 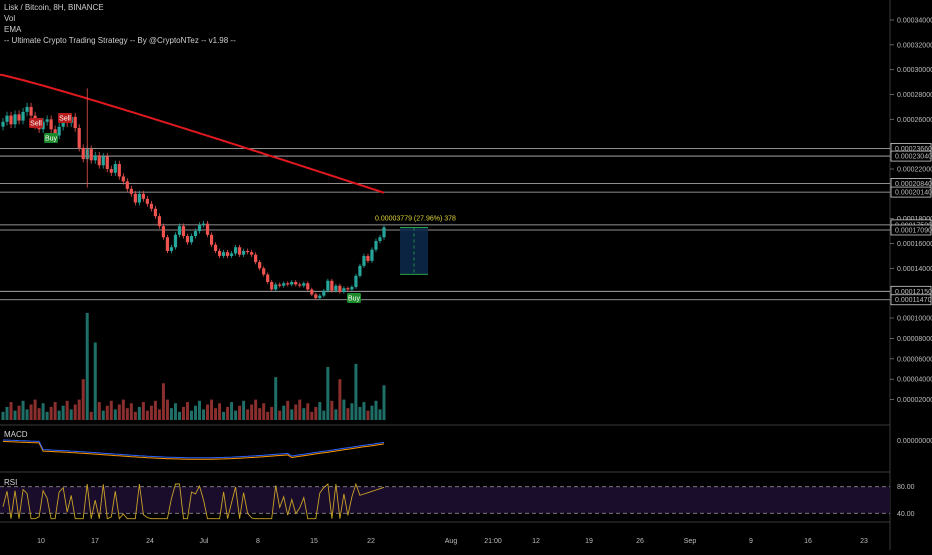 What do you see at coordinates (914, 170) in the screenshot?
I see `price-tick-label: 0.00022000` at bounding box center [914, 170].